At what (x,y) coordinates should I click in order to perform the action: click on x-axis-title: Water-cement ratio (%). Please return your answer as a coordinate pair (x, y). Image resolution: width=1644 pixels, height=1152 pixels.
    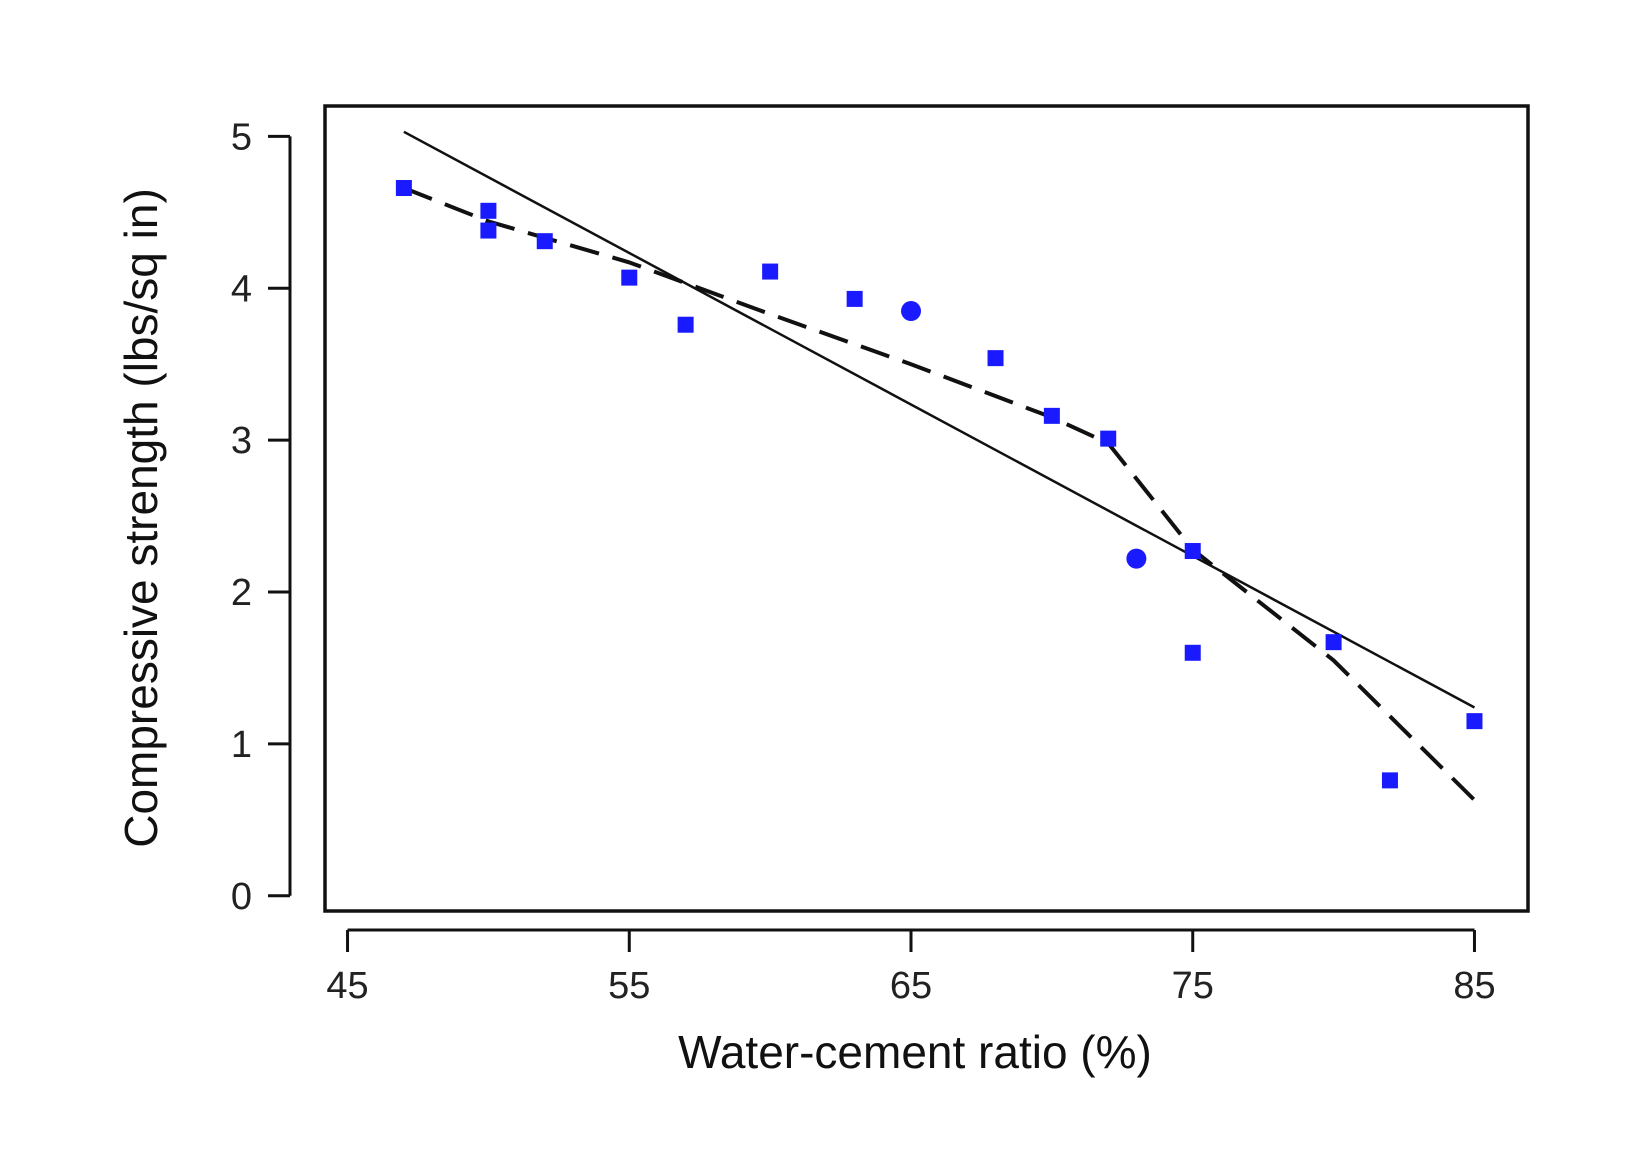
    Looking at the image, I should click on (915, 1052).